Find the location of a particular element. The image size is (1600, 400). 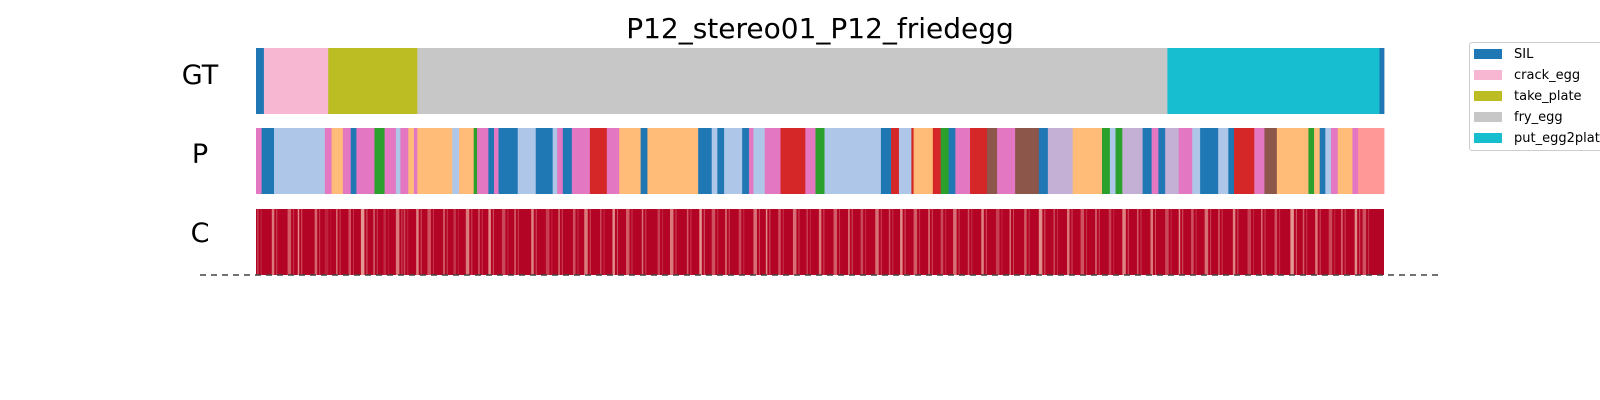

legend-item-take-plate: take_plate is located at coordinates (1528, 96).